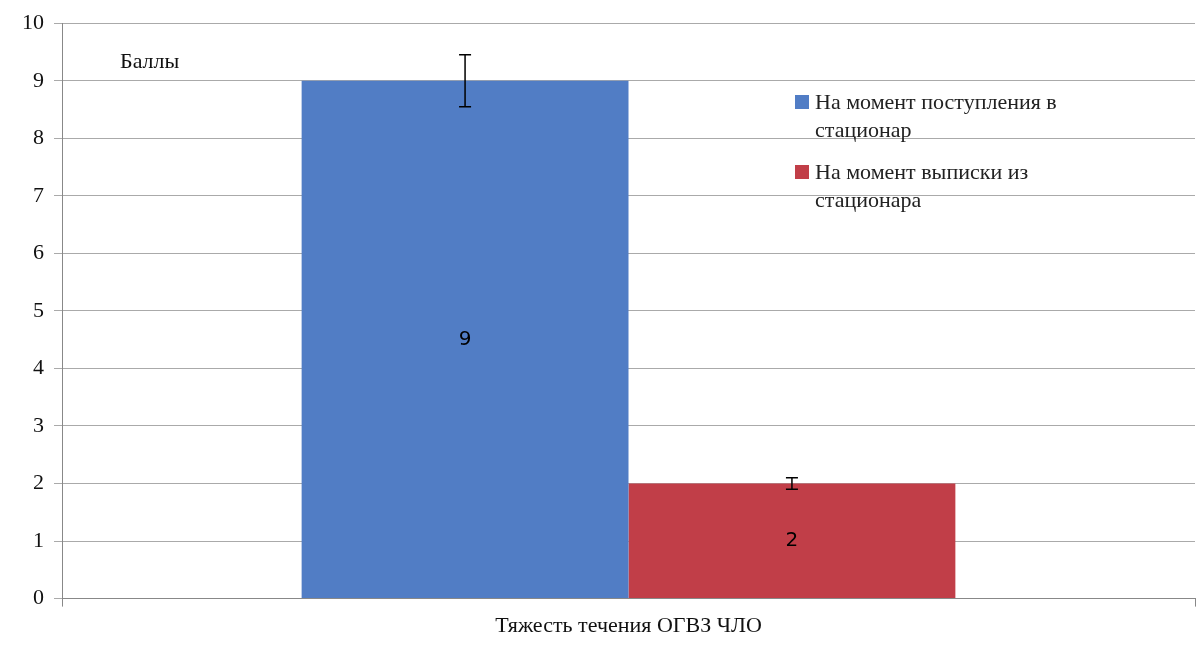  Describe the element at coordinates (936, 116) in the screenshot. I see `legend-label: На момент поступления в стационар` at that location.